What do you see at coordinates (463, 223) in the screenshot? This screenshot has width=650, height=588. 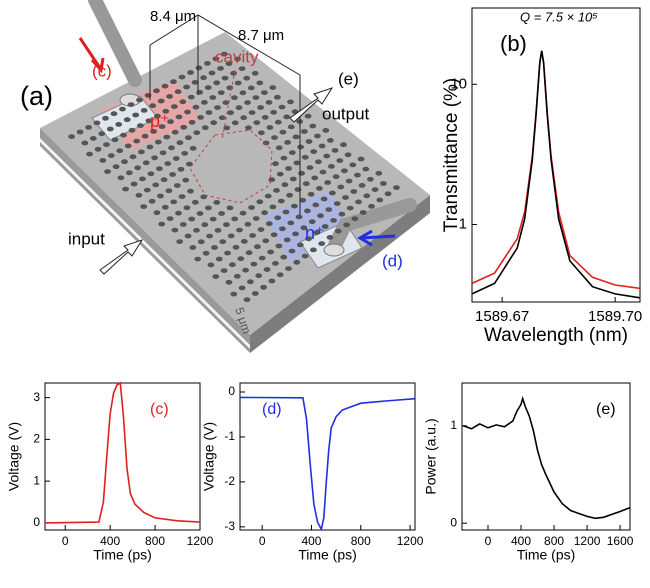 I see `y-tick-label: 1` at bounding box center [463, 223].